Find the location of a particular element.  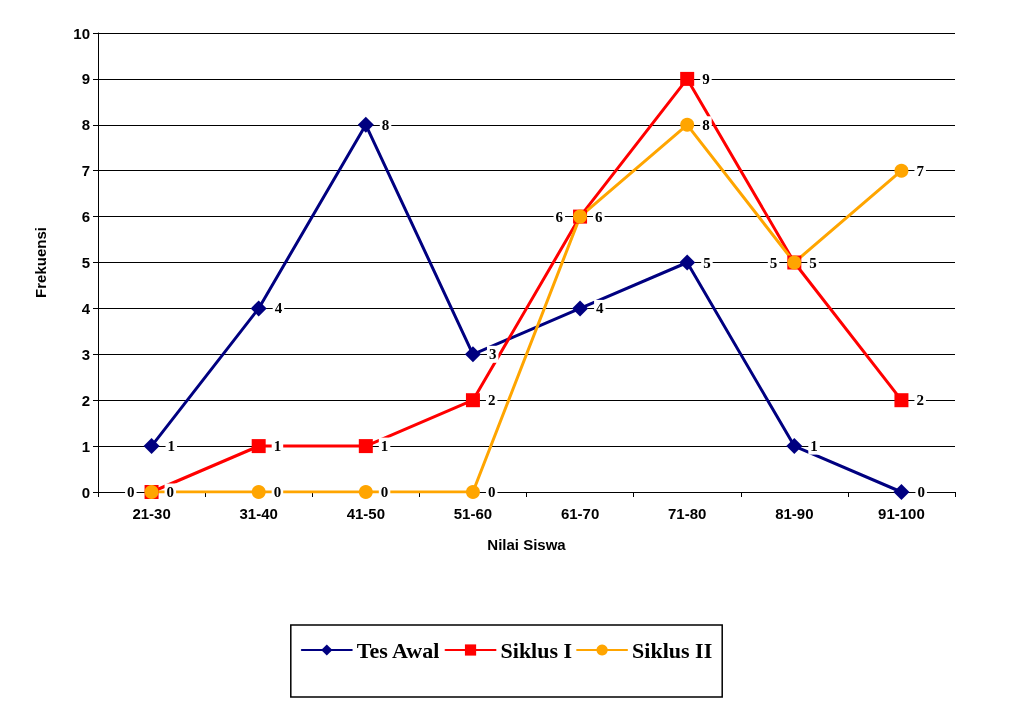

legend-label: Siklus I is located at coordinates (536, 650).